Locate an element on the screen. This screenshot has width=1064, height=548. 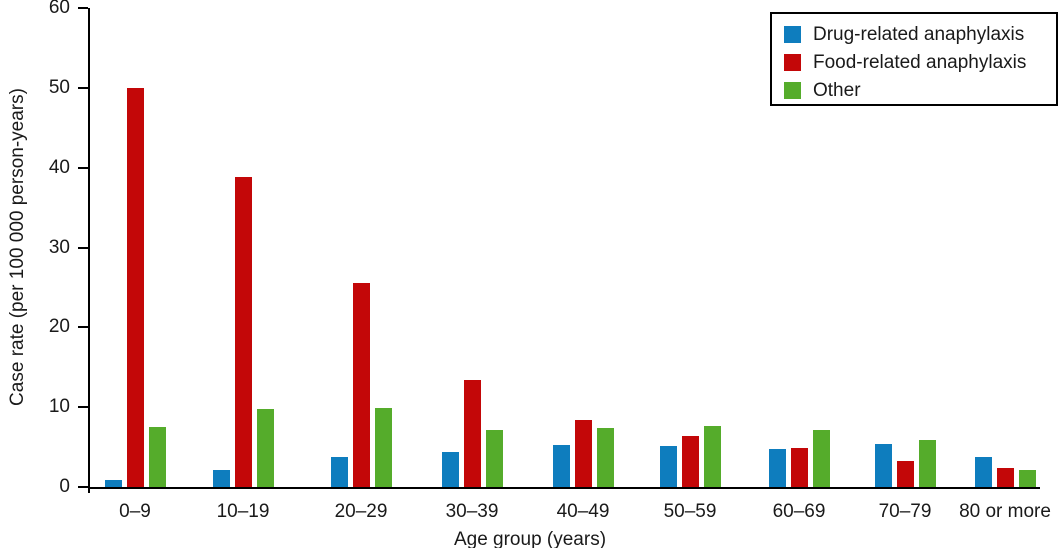
bar-group-10–19 is located at coordinates (243, 247).